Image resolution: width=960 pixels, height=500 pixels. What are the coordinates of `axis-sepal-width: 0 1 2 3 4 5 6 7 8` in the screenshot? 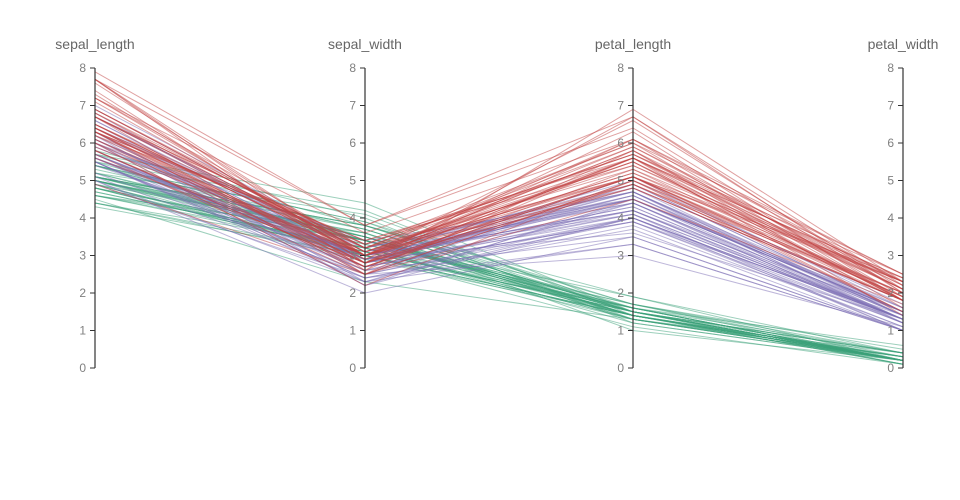 It's located at (357, 218).